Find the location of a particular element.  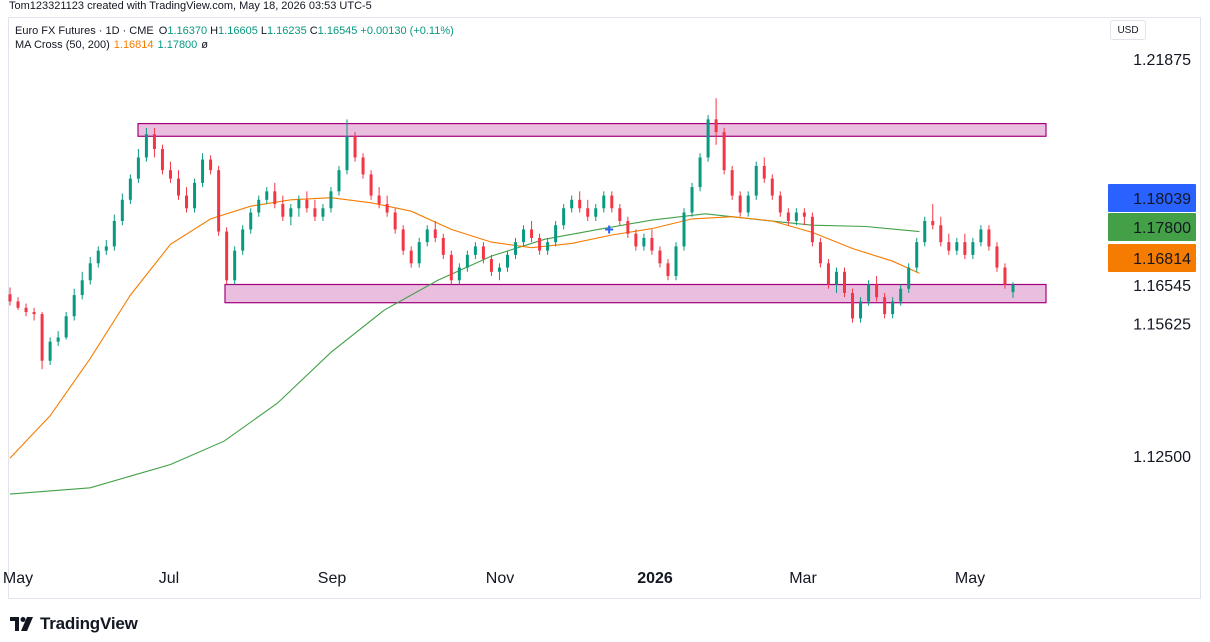

price-badge-label: 1.18039 is located at coordinates (1162, 199).